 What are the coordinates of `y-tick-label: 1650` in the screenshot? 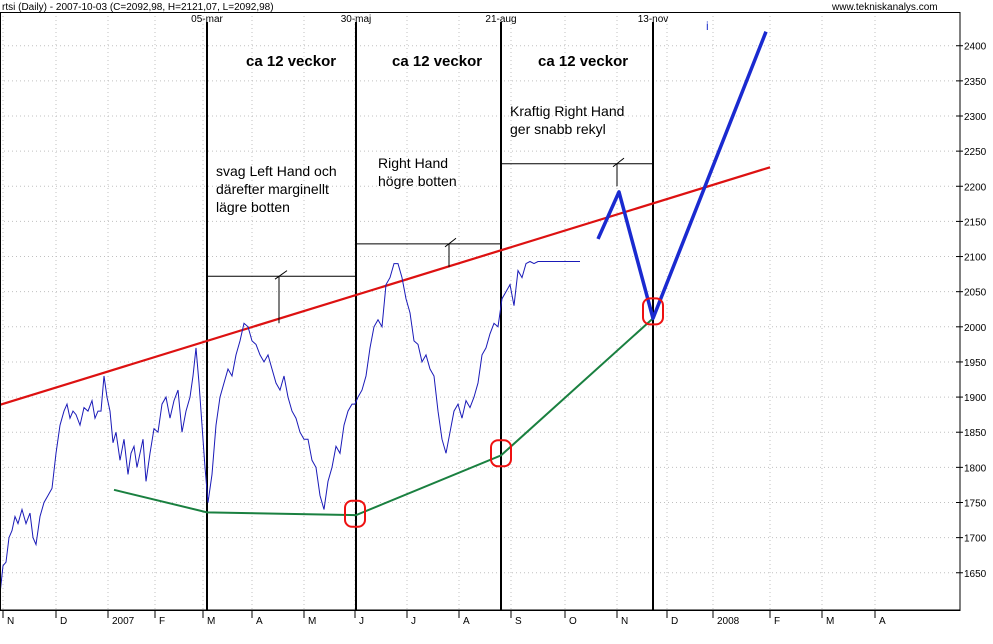 It's located at (975, 574).